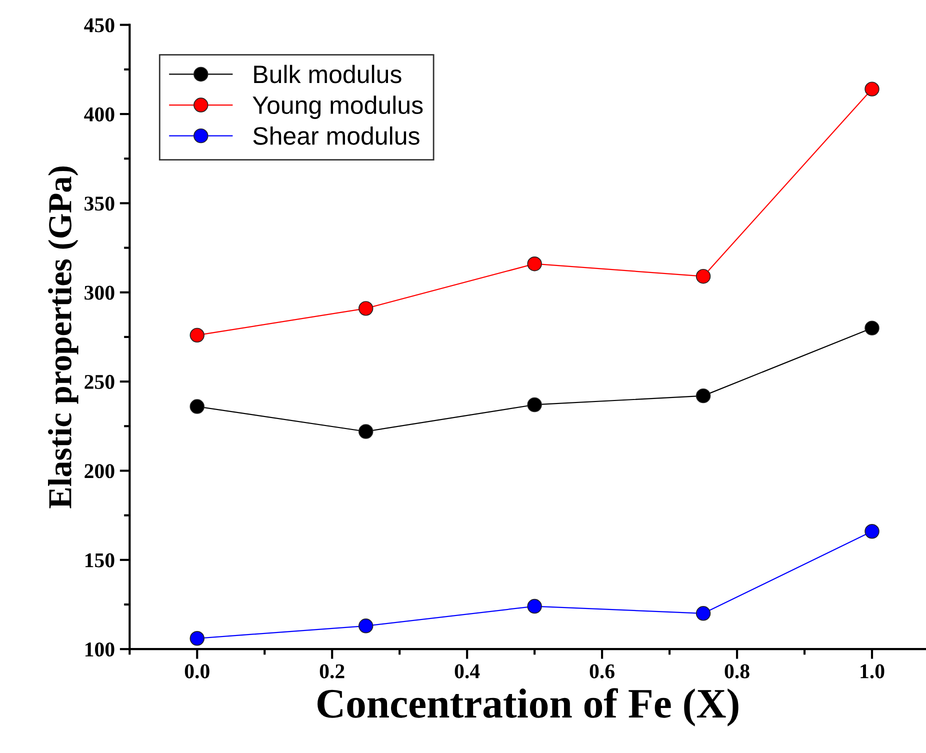 This screenshot has height=753, width=926. Describe the element at coordinates (99, 381) in the screenshot. I see `y-tick-label: 250` at that location.